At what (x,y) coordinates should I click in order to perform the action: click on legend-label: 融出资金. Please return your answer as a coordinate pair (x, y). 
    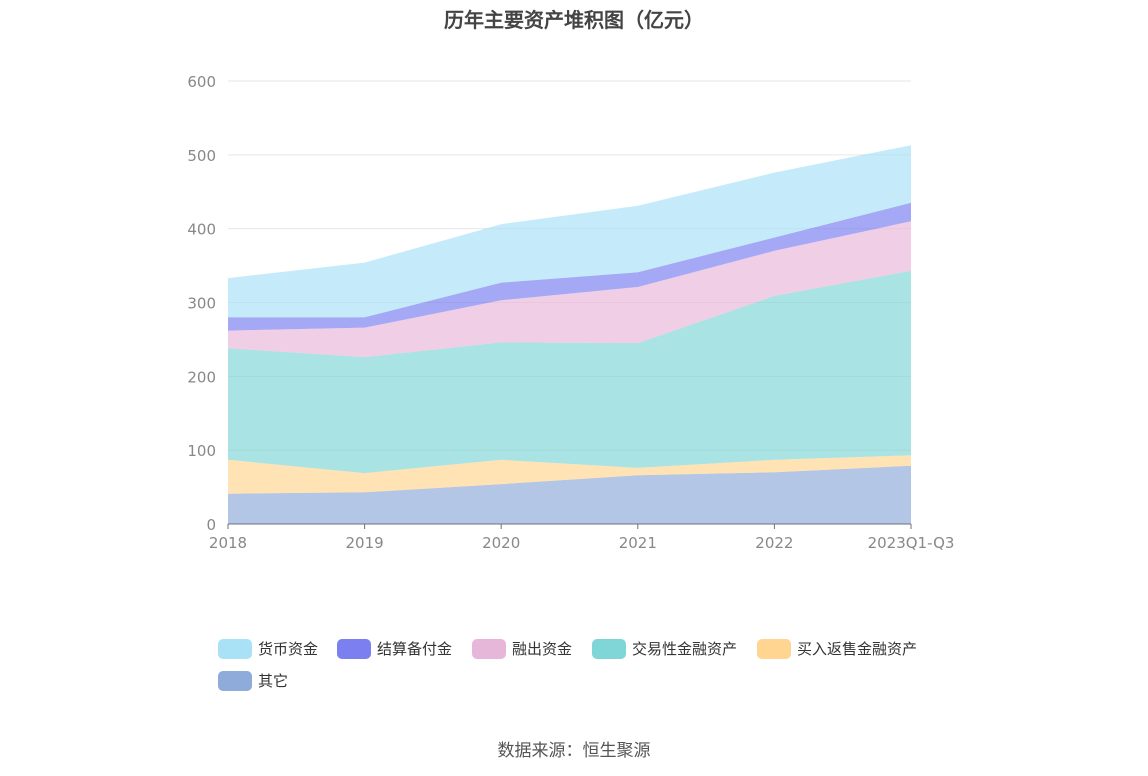
    Looking at the image, I should click on (542, 649).